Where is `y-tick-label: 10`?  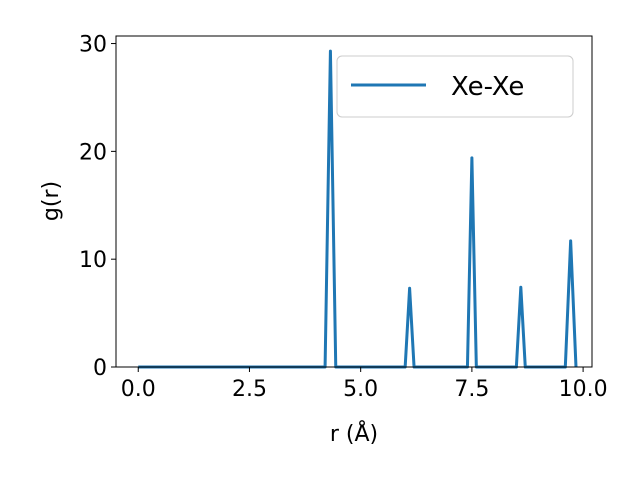
y-tick-label: 10 is located at coordinates (93, 260).